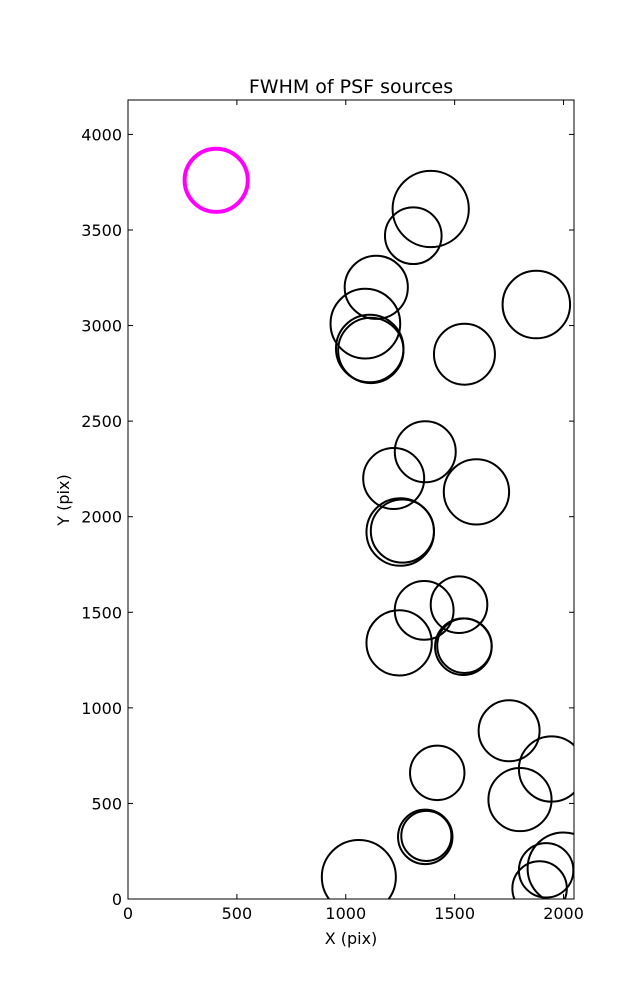 The width and height of the screenshot is (637, 1000). Describe the element at coordinates (117, 899) in the screenshot. I see `y-tick-label: 0` at that location.